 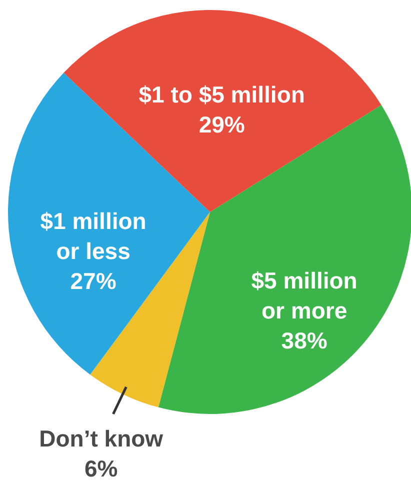 I want to click on slice-label: Don’t know, so click(x=101, y=438).